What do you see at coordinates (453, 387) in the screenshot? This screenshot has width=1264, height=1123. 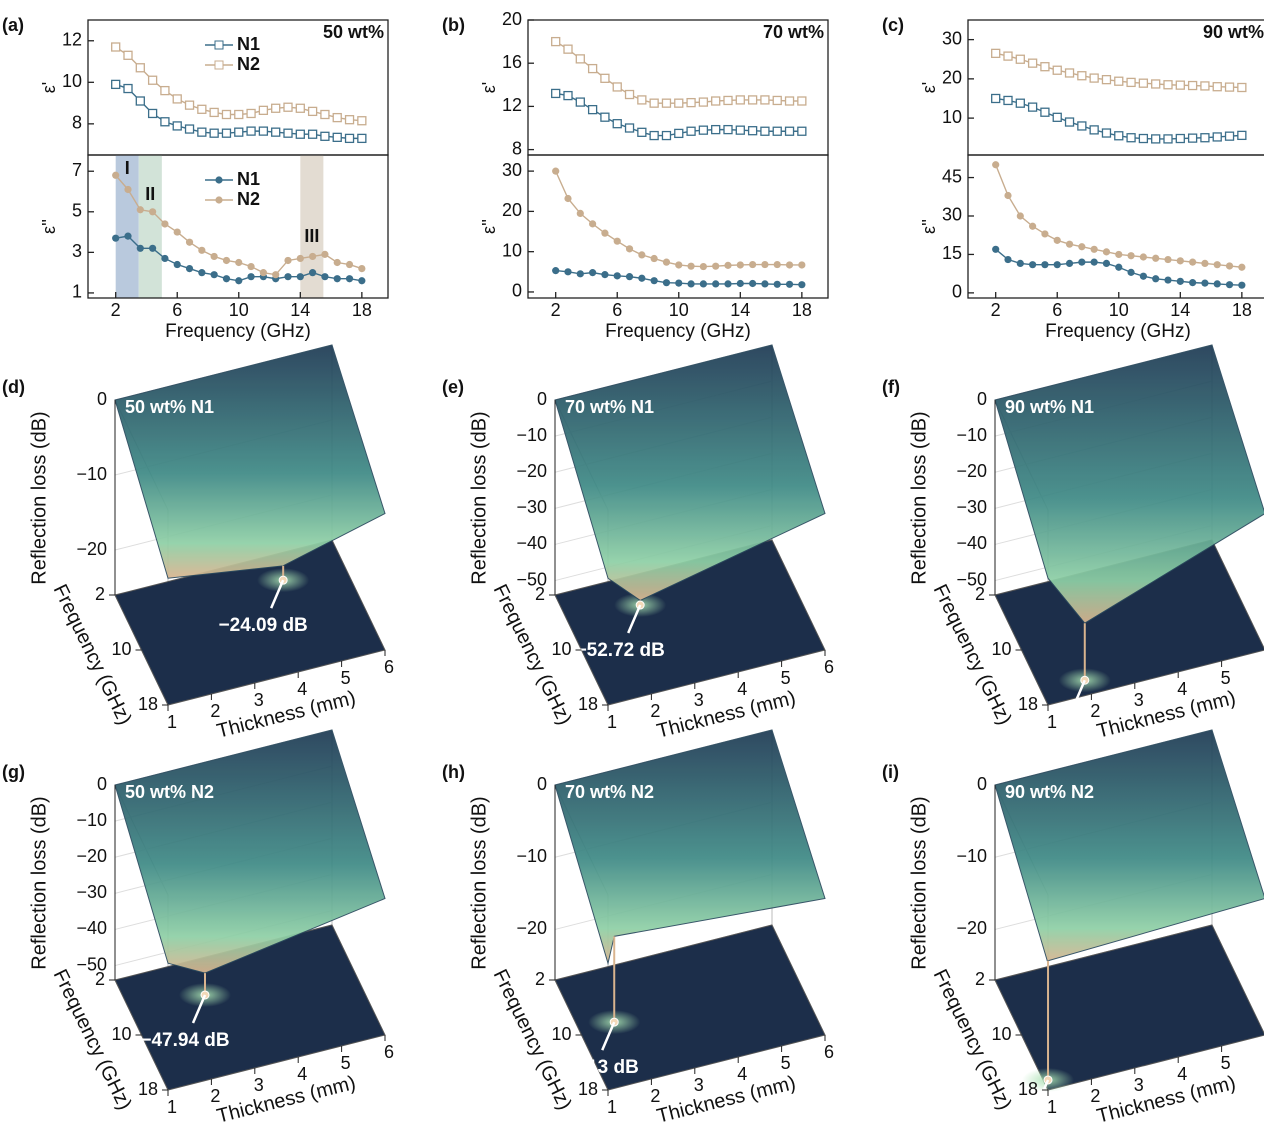 I see `panel-label: (e)` at bounding box center [453, 387].